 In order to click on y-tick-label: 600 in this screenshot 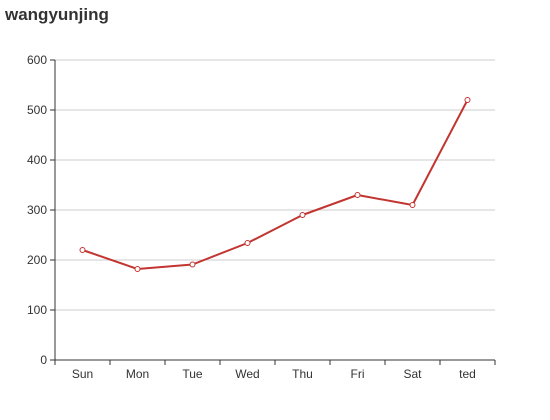, I will do `click(37, 60)`.